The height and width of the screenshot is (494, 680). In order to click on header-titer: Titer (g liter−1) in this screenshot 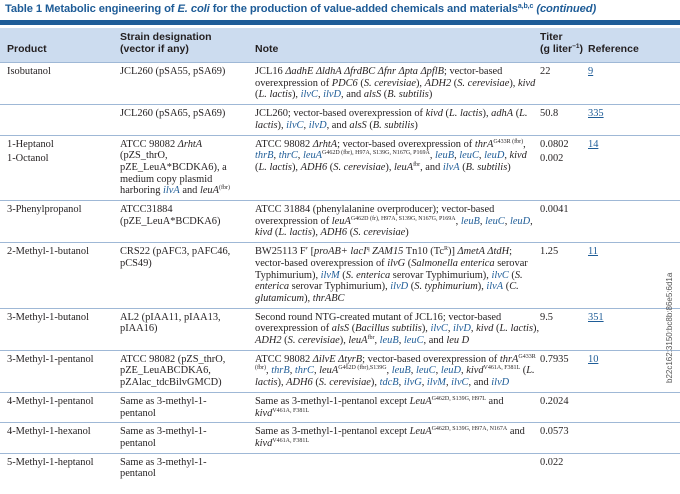, I will do `click(561, 43)`.